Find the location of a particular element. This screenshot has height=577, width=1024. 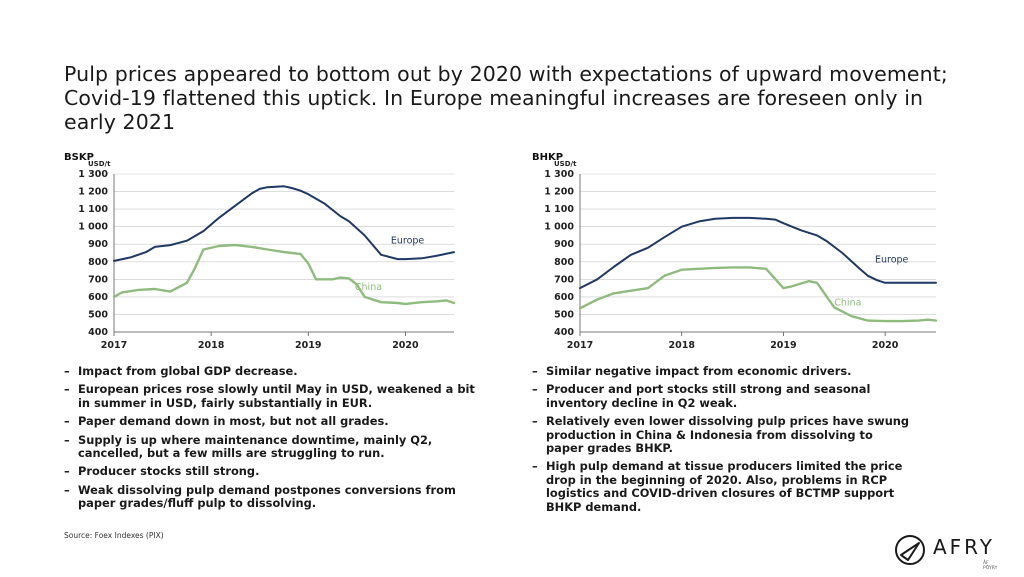

source-note: Source: Foex Indexes (PIX) is located at coordinates (114, 535).